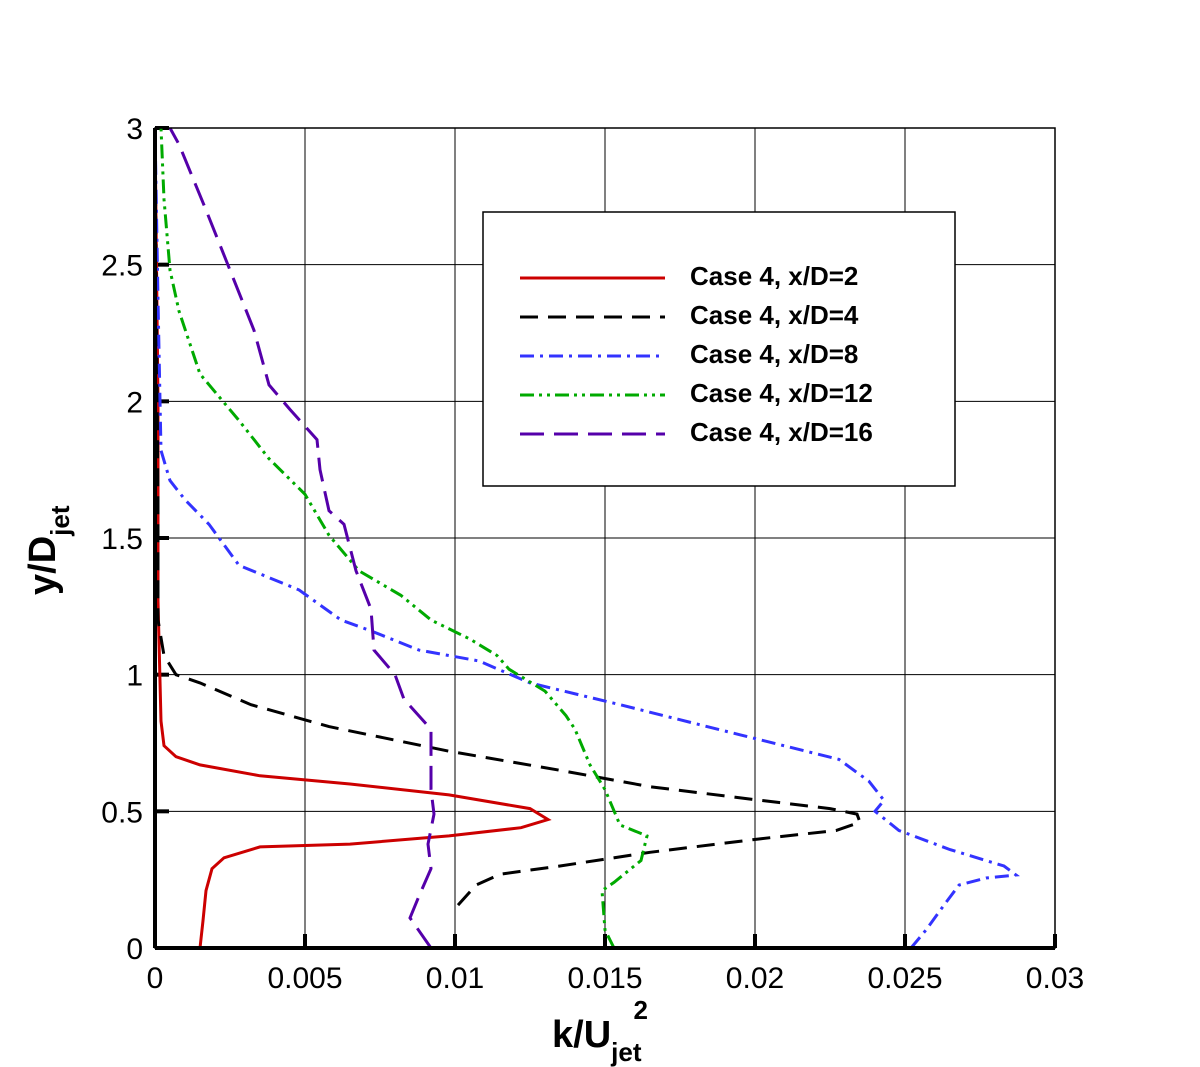 The image size is (1200, 1067). I want to click on y-label-main: y/D, so click(43, 565).